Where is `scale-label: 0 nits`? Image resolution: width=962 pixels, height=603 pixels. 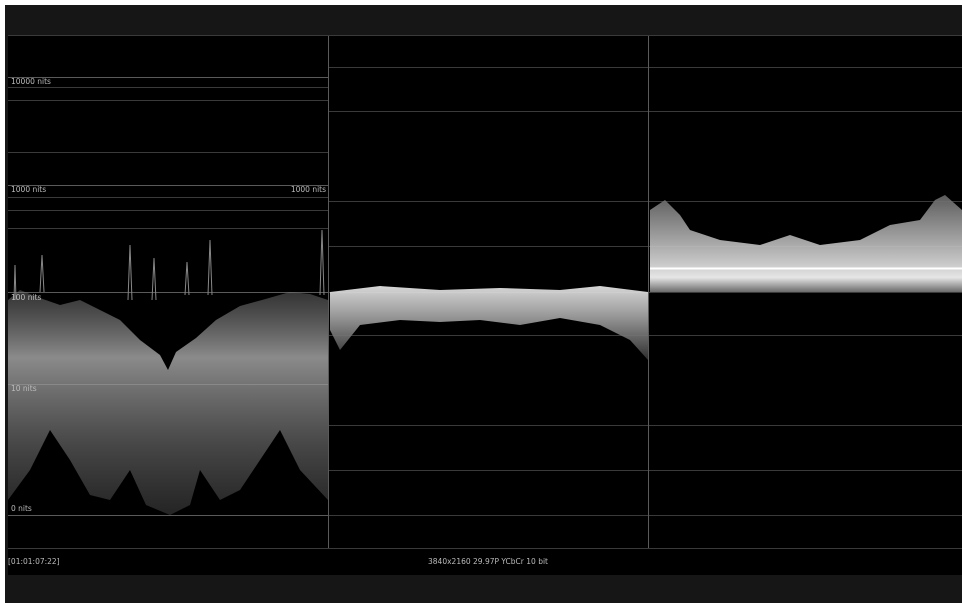
scale-label: 0 nits is located at coordinates (21, 508).